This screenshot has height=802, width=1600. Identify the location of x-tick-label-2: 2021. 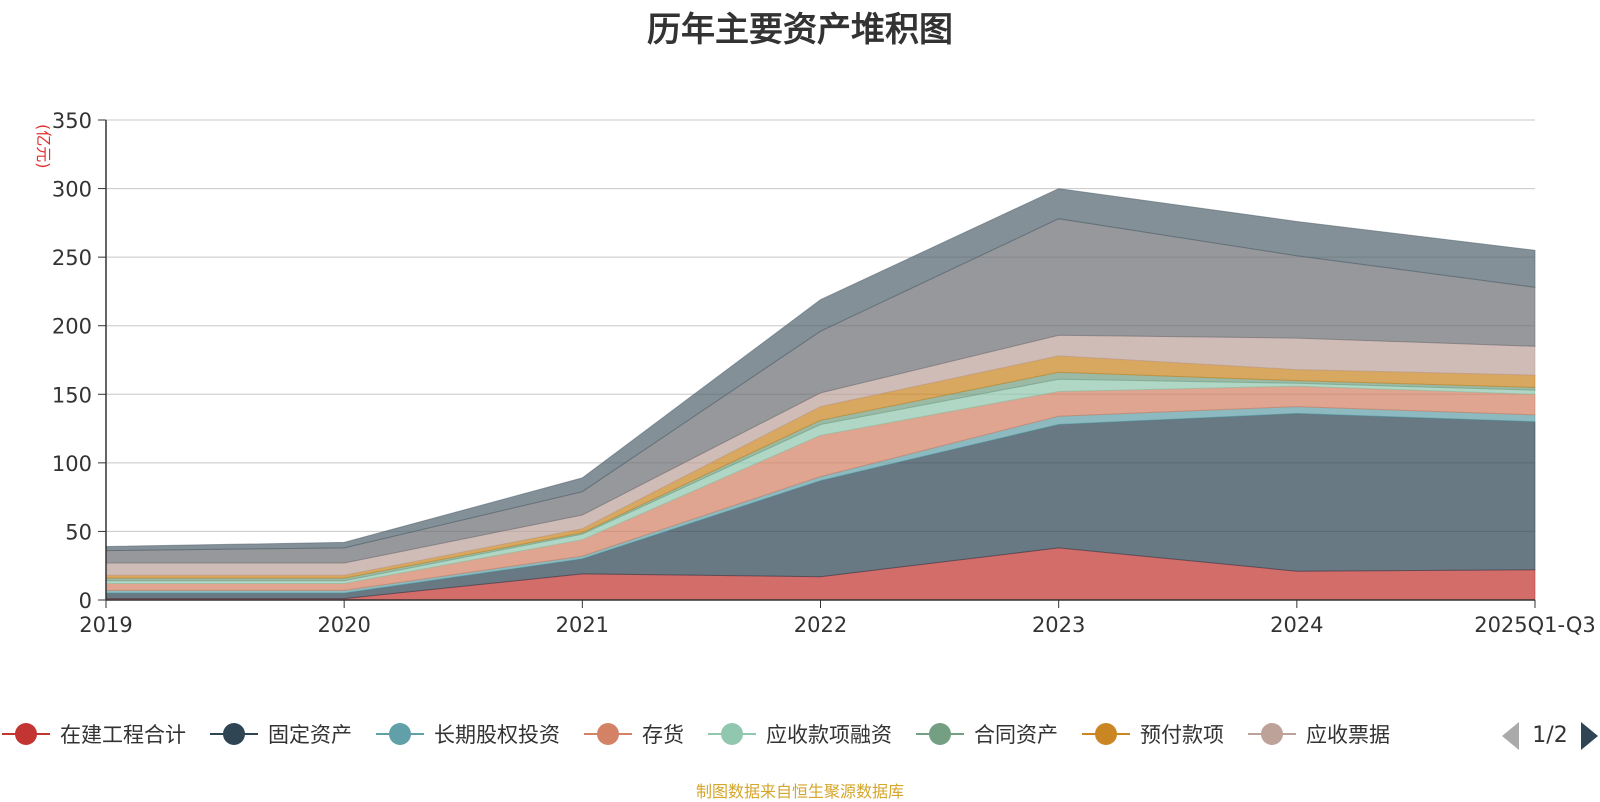
(582, 625).